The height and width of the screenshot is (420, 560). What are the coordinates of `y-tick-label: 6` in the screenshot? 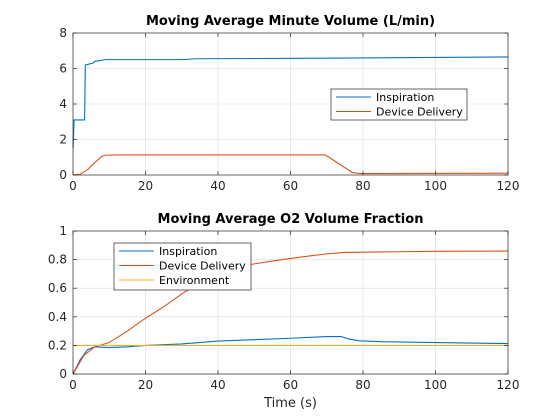 It's located at (63, 69).